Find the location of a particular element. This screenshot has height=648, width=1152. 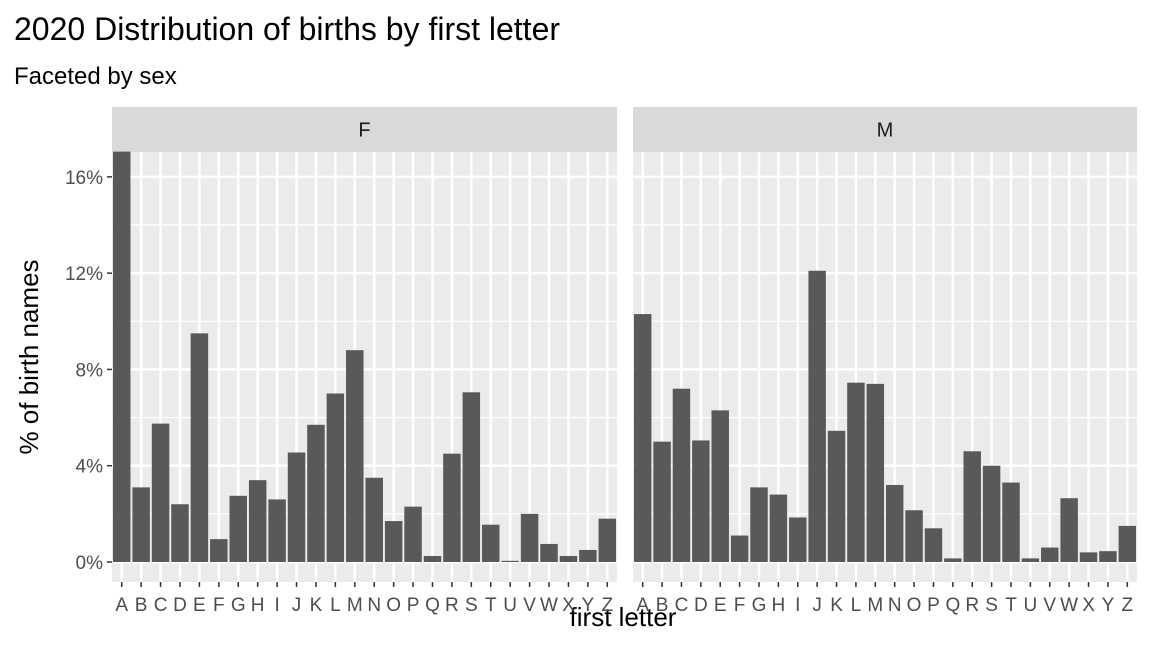

bar-m-n is located at coordinates (894, 523).